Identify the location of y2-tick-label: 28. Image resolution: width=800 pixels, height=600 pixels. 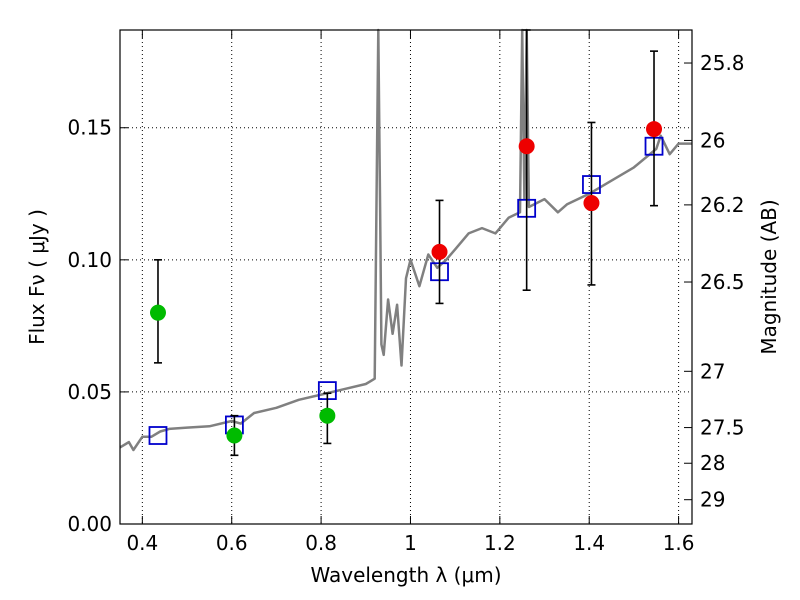
(712, 463).